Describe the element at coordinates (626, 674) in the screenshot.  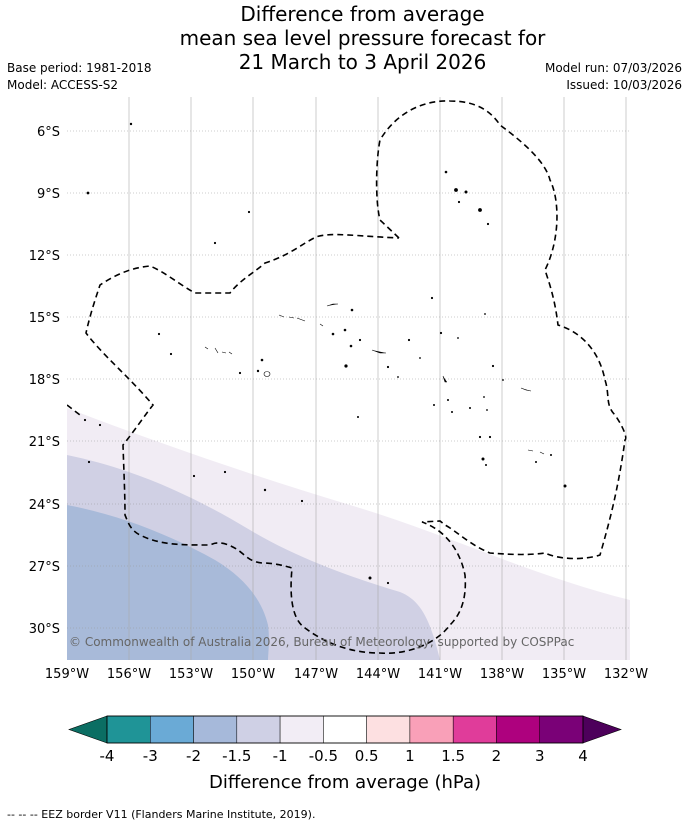
I see `lon-label: 132°W` at that location.